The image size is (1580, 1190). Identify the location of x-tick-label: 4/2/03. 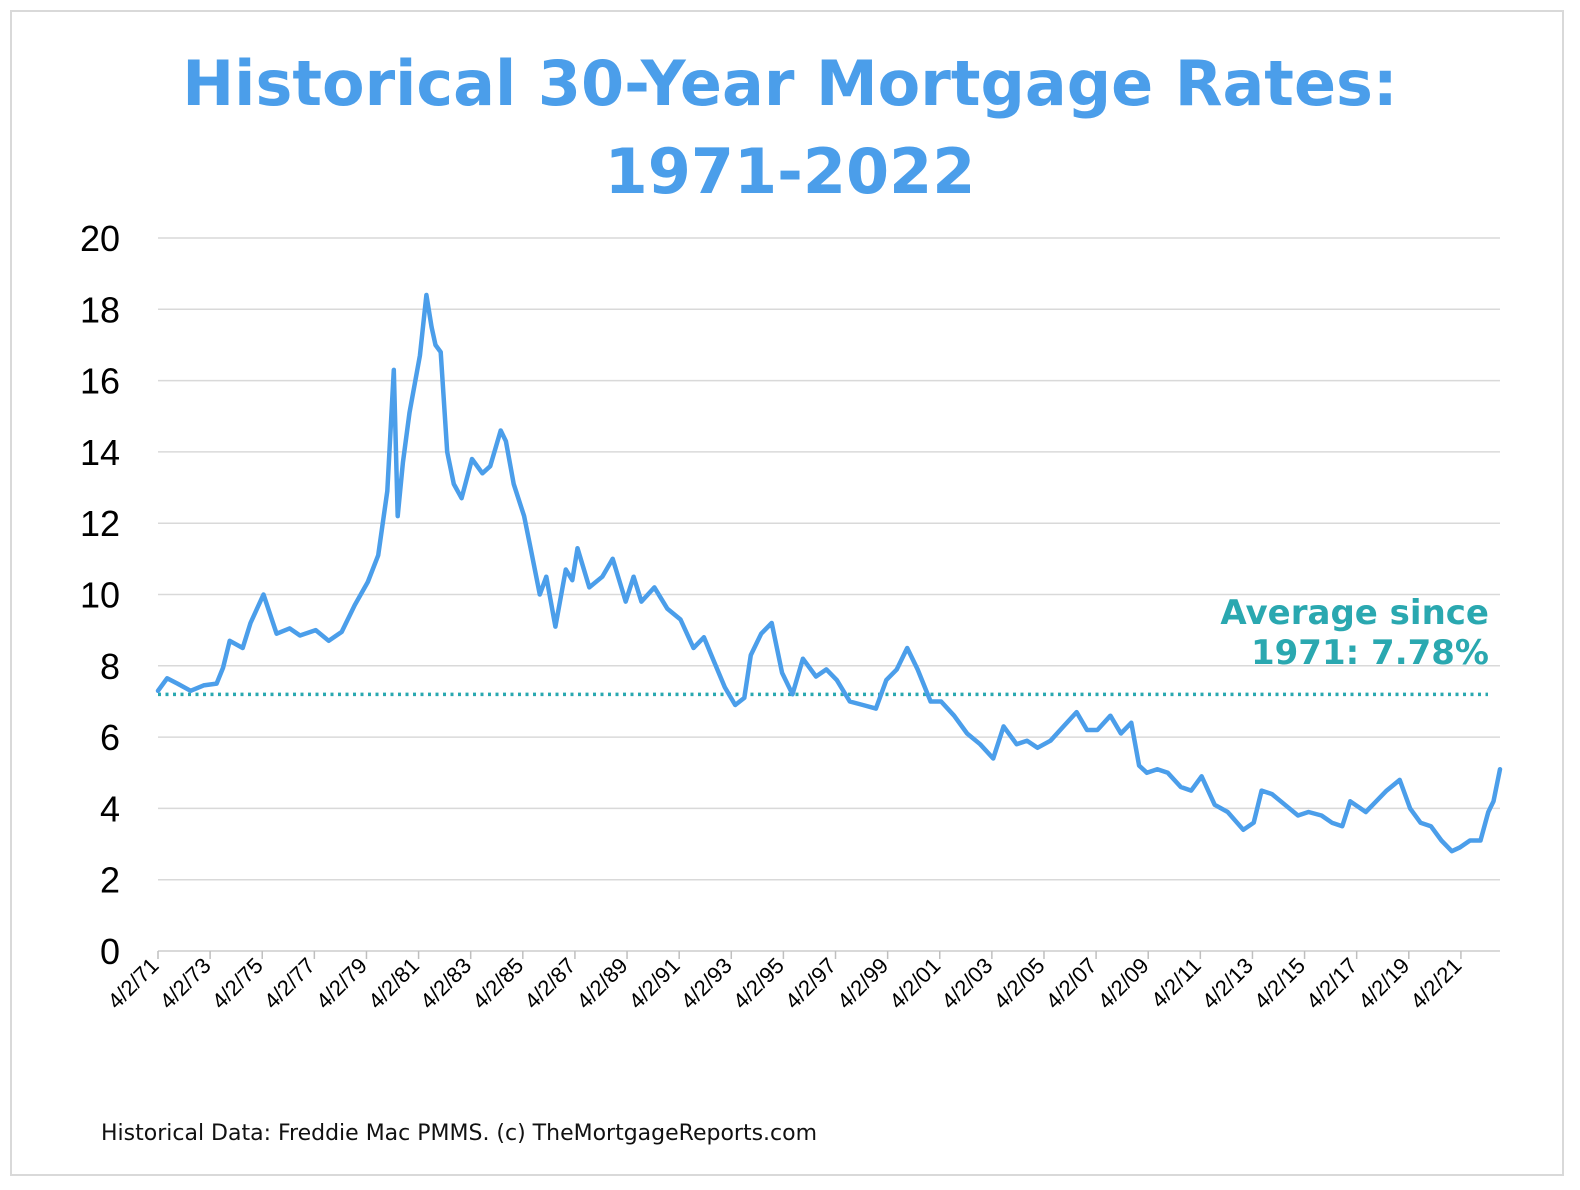
(966, 983).